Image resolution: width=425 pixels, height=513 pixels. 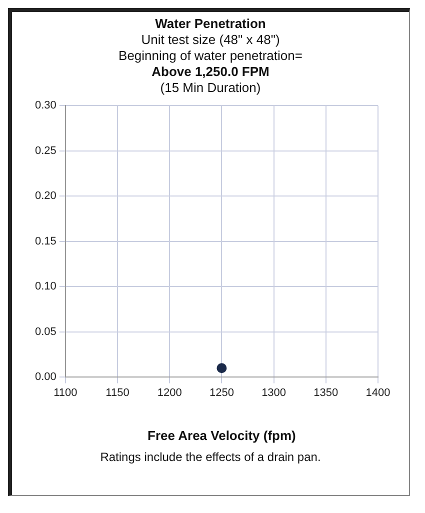 What do you see at coordinates (118, 392) in the screenshot?
I see `x-tick-label: 1150` at bounding box center [118, 392].